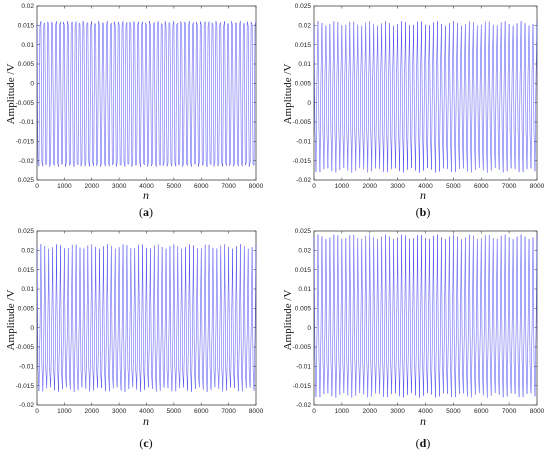  What do you see at coordinates (146, 318) in the screenshot?
I see `panel-c-signal-line` at bounding box center [146, 318].